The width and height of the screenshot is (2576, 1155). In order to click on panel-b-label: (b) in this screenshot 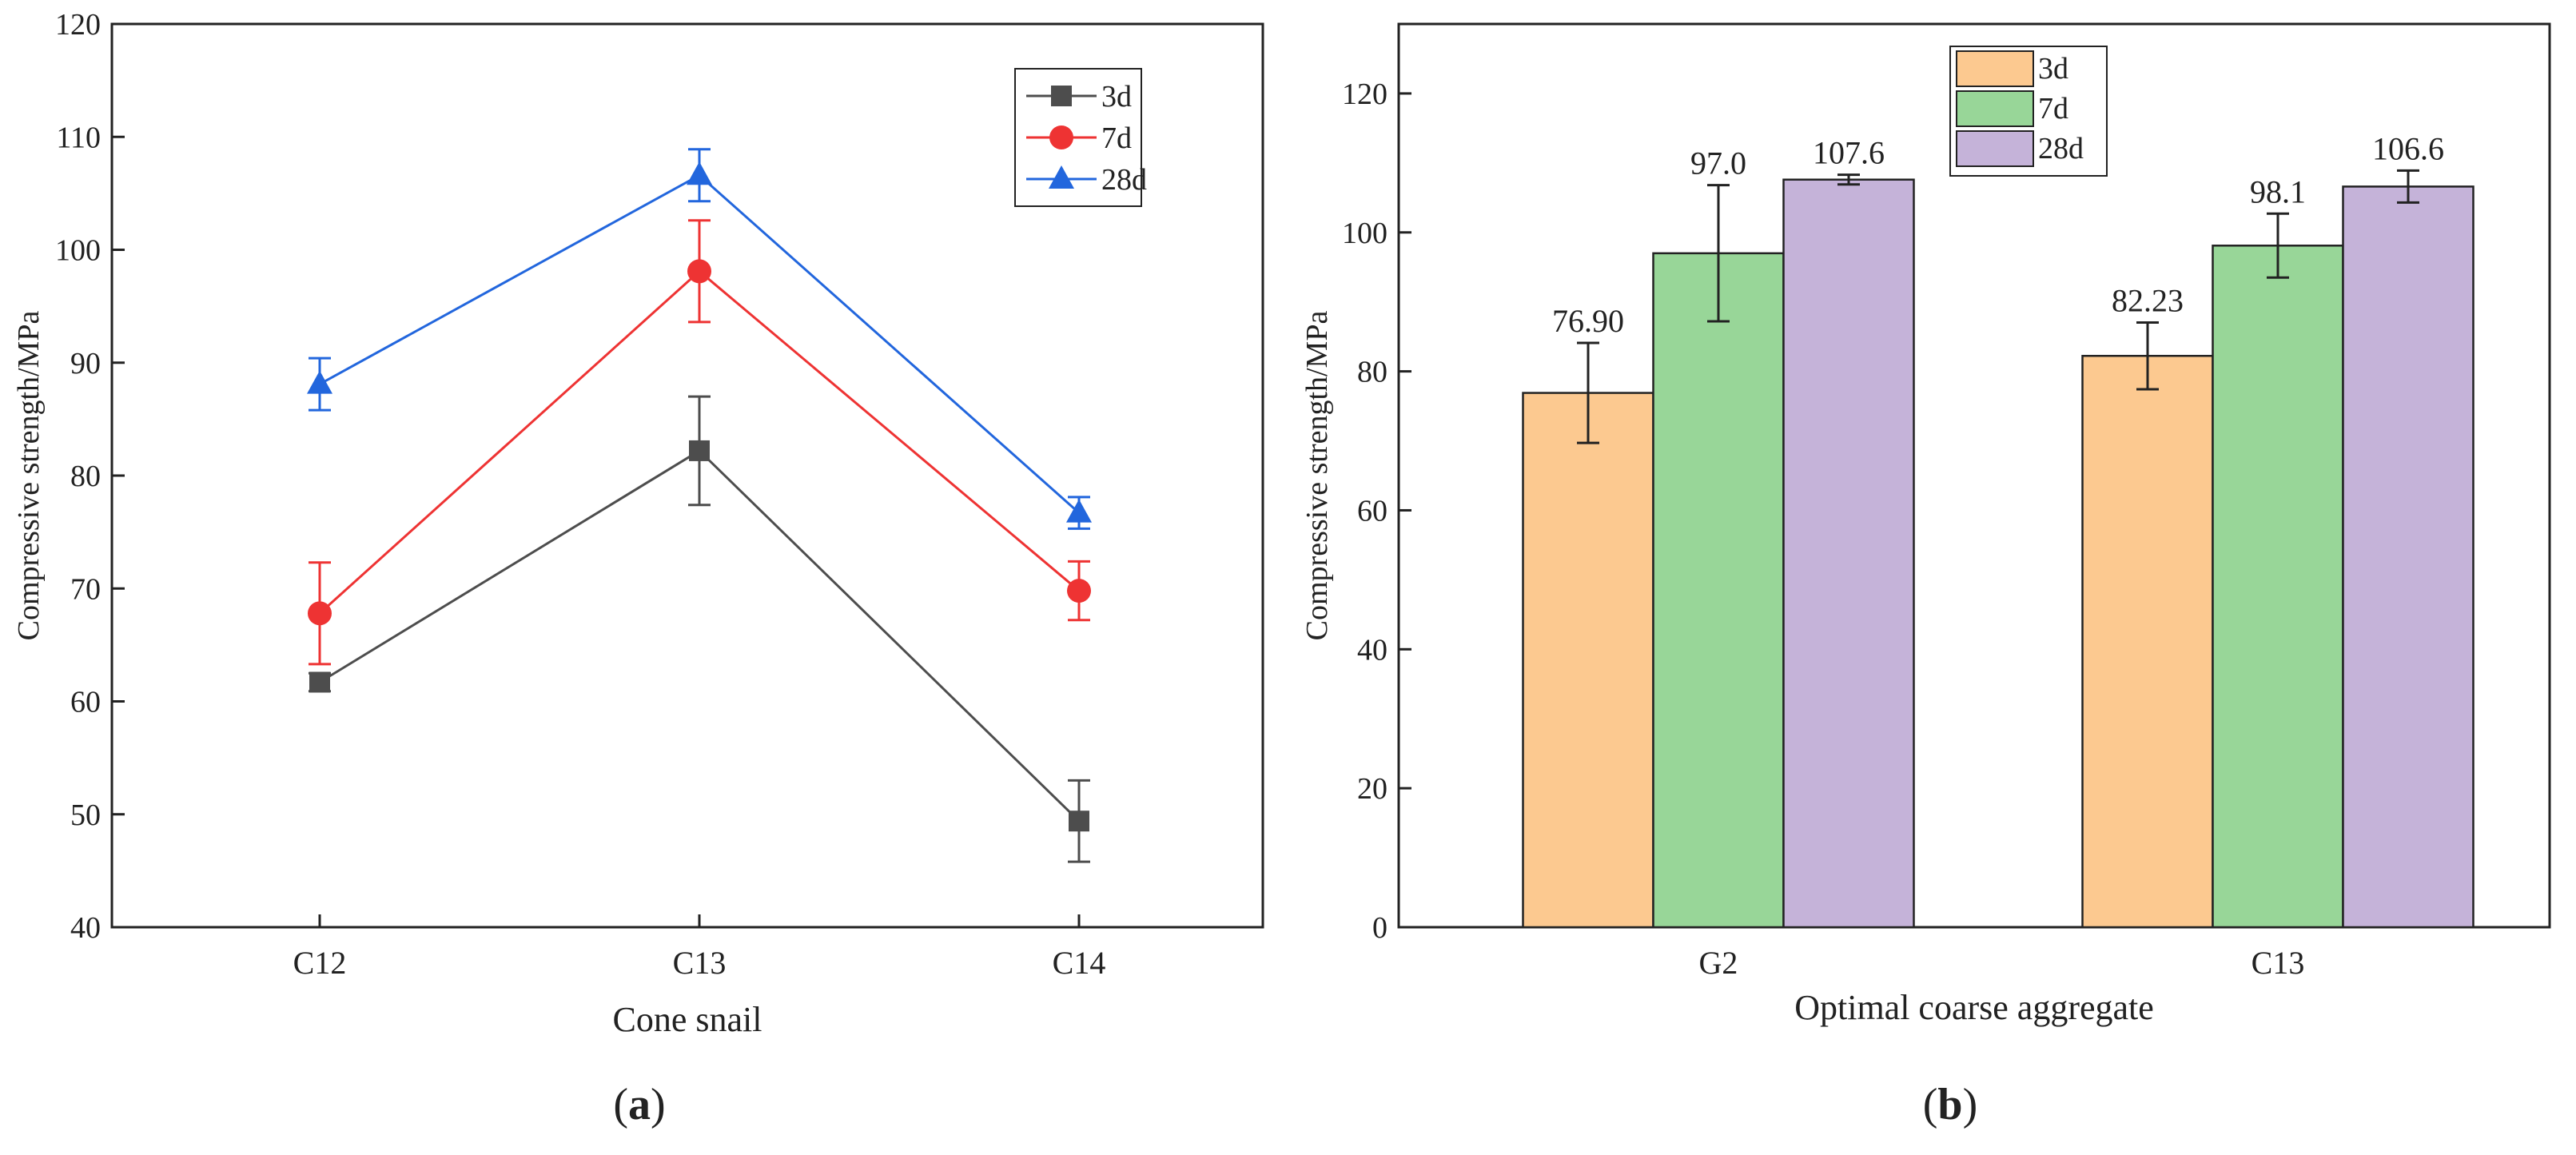, I will do `click(1950, 1104)`.